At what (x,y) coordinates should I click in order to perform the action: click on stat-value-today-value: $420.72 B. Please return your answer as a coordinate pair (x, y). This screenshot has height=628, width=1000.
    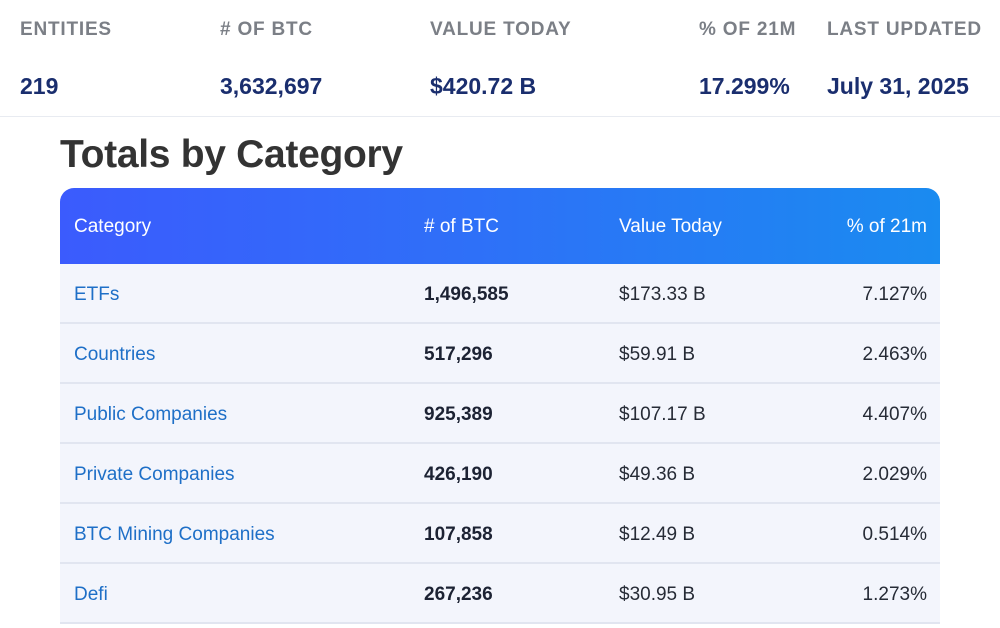
    Looking at the image, I should click on (483, 86).